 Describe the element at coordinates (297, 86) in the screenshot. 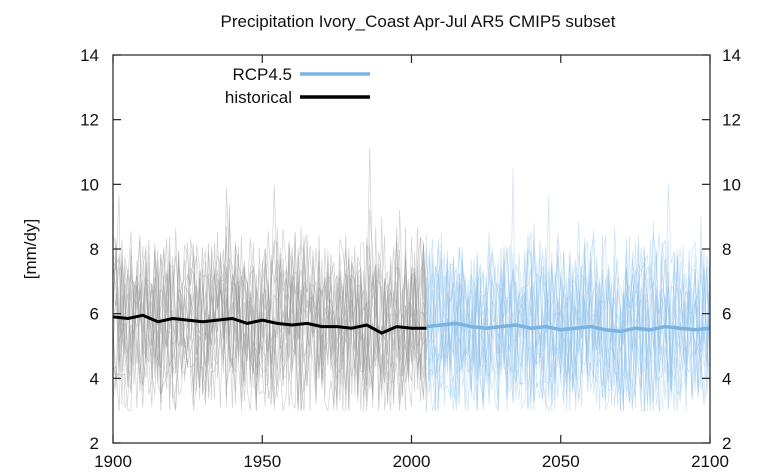

I see `legend: RCP4.5 historical` at that location.